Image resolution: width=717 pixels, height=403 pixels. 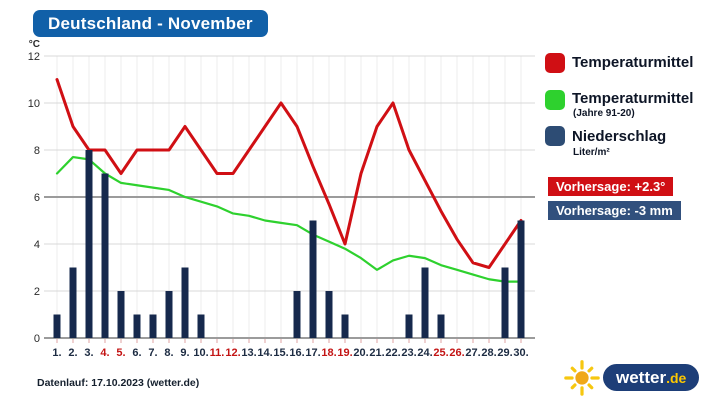 I want to click on climate-mean-swatch-icon, so click(x=555, y=100).